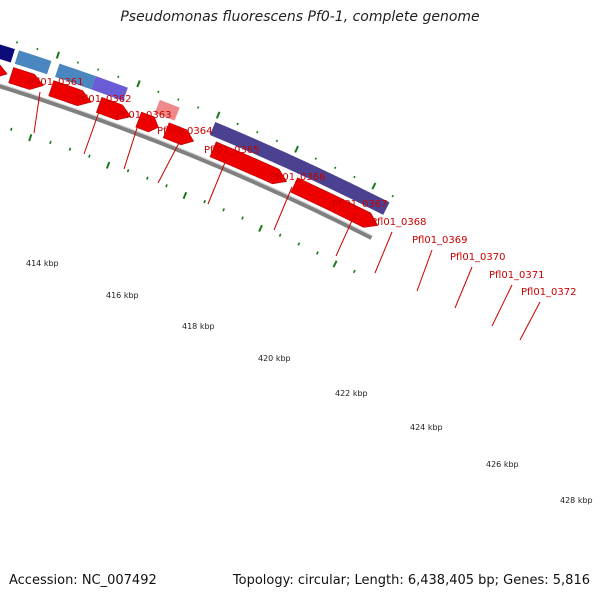  I want to click on scale-label: 422 kbp, so click(351, 393).